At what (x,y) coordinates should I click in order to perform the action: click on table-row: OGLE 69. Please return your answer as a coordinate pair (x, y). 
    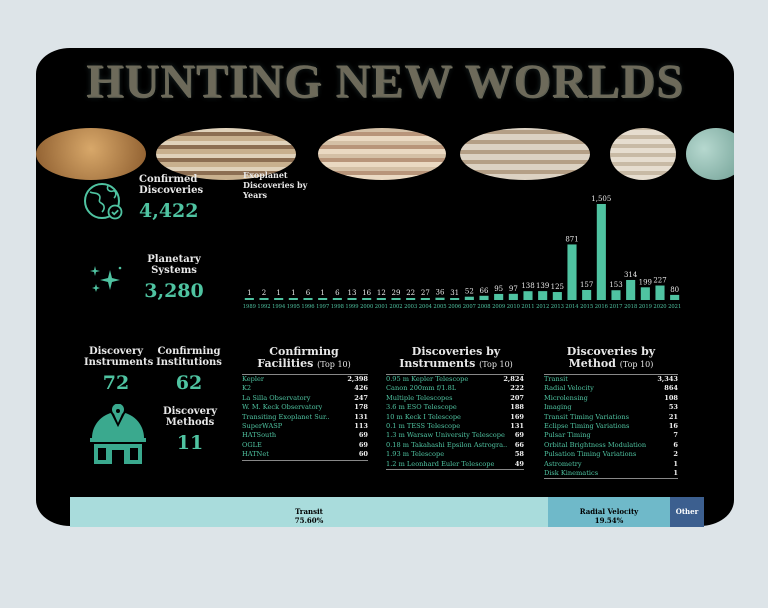
    Looking at the image, I should click on (305, 445).